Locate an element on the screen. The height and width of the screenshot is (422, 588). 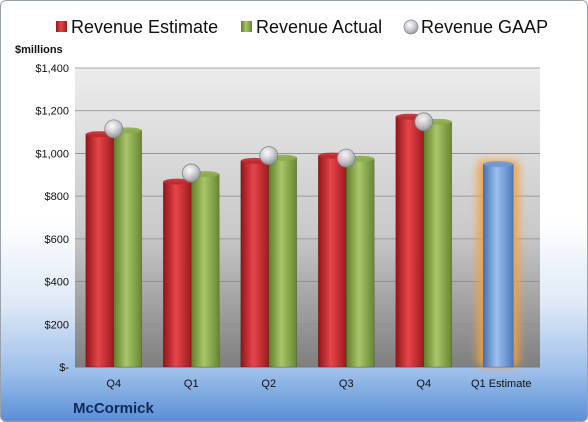
y-tick-label: $200 is located at coordinates (57, 325).